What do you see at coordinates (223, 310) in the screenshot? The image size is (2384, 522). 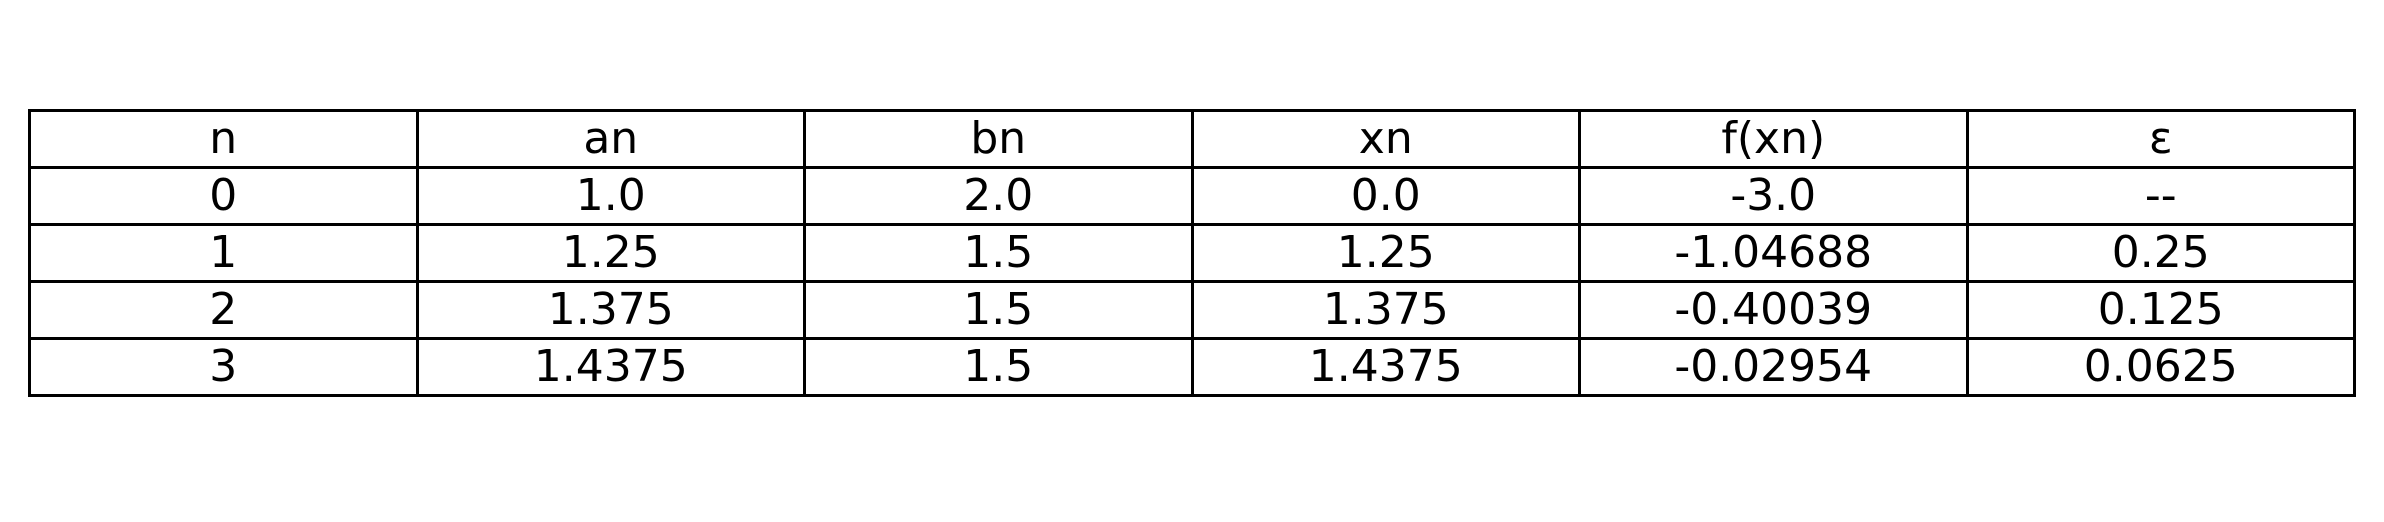 I see `table-cell: 2` at bounding box center [223, 310].